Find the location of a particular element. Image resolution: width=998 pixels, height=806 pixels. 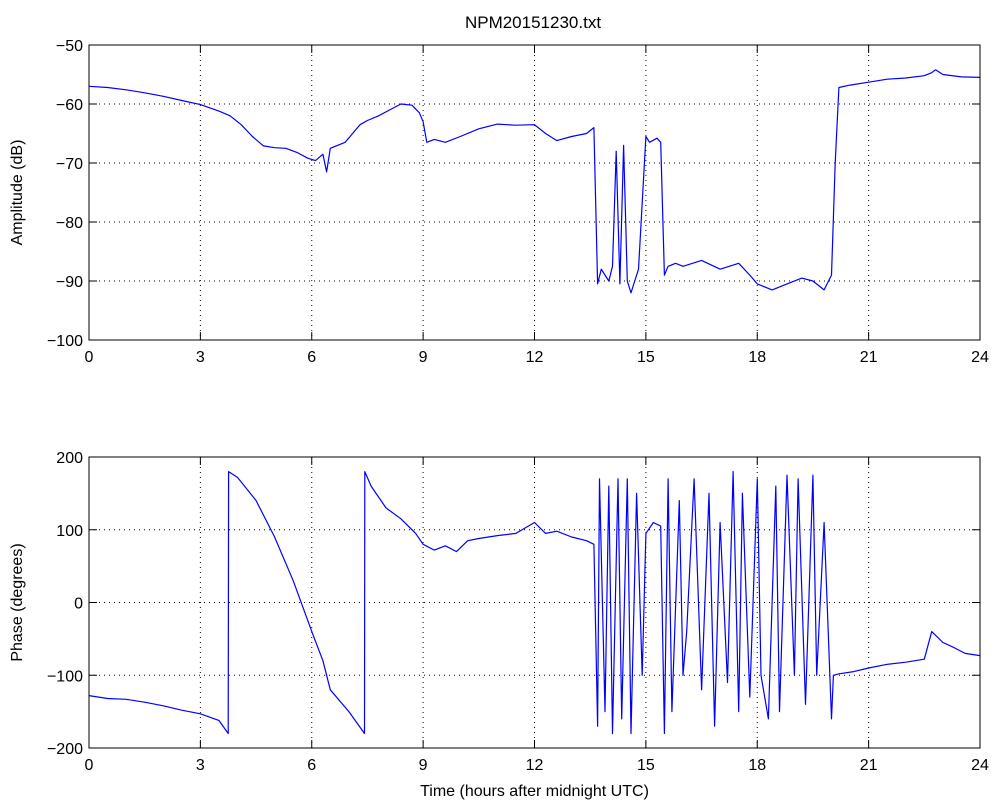

amplitude-ytick-label: −100 is located at coordinates (65, 341).